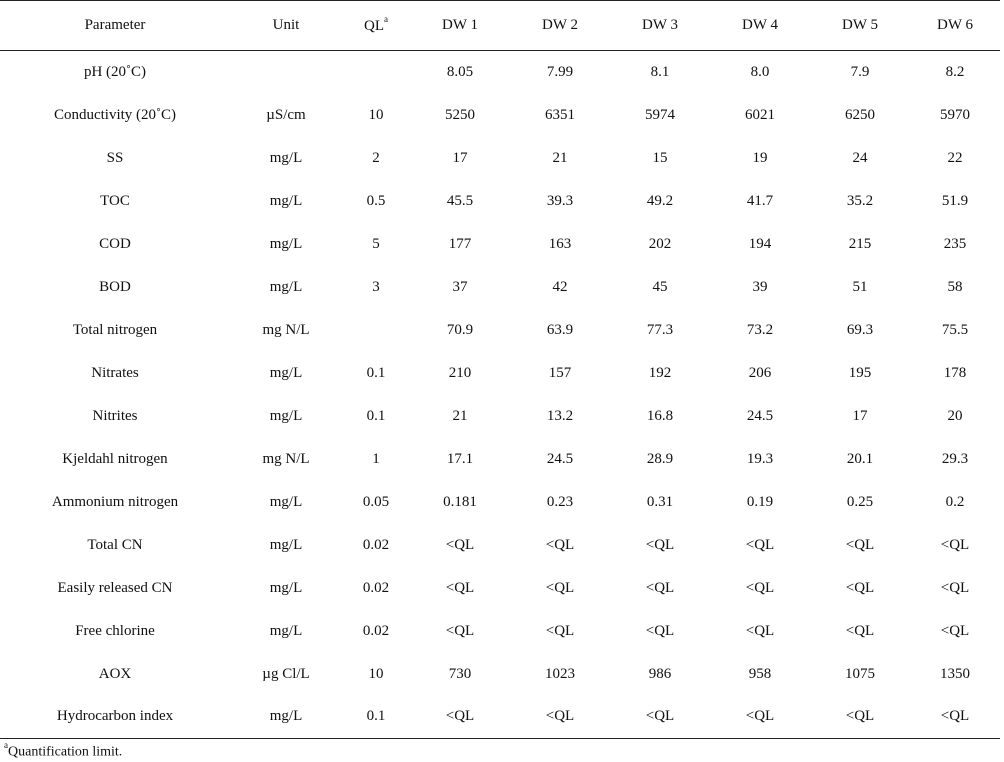  What do you see at coordinates (286, 72) in the screenshot?
I see `cell-unit` at bounding box center [286, 72].